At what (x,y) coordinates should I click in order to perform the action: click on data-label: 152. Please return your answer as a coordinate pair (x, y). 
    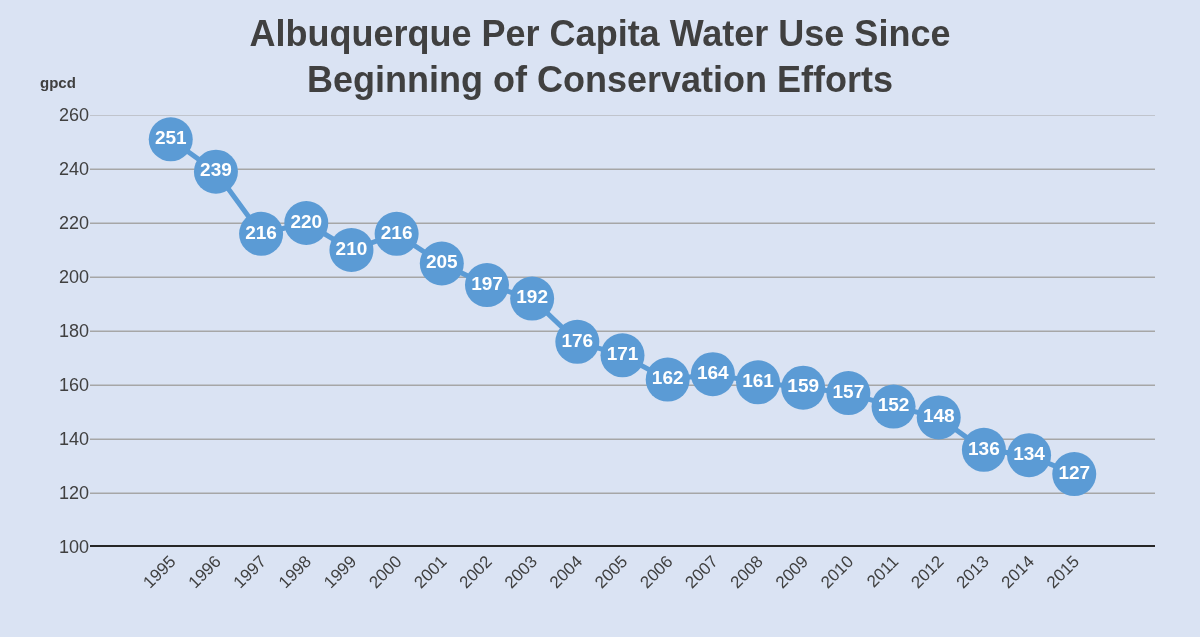
    Looking at the image, I should click on (893, 405).